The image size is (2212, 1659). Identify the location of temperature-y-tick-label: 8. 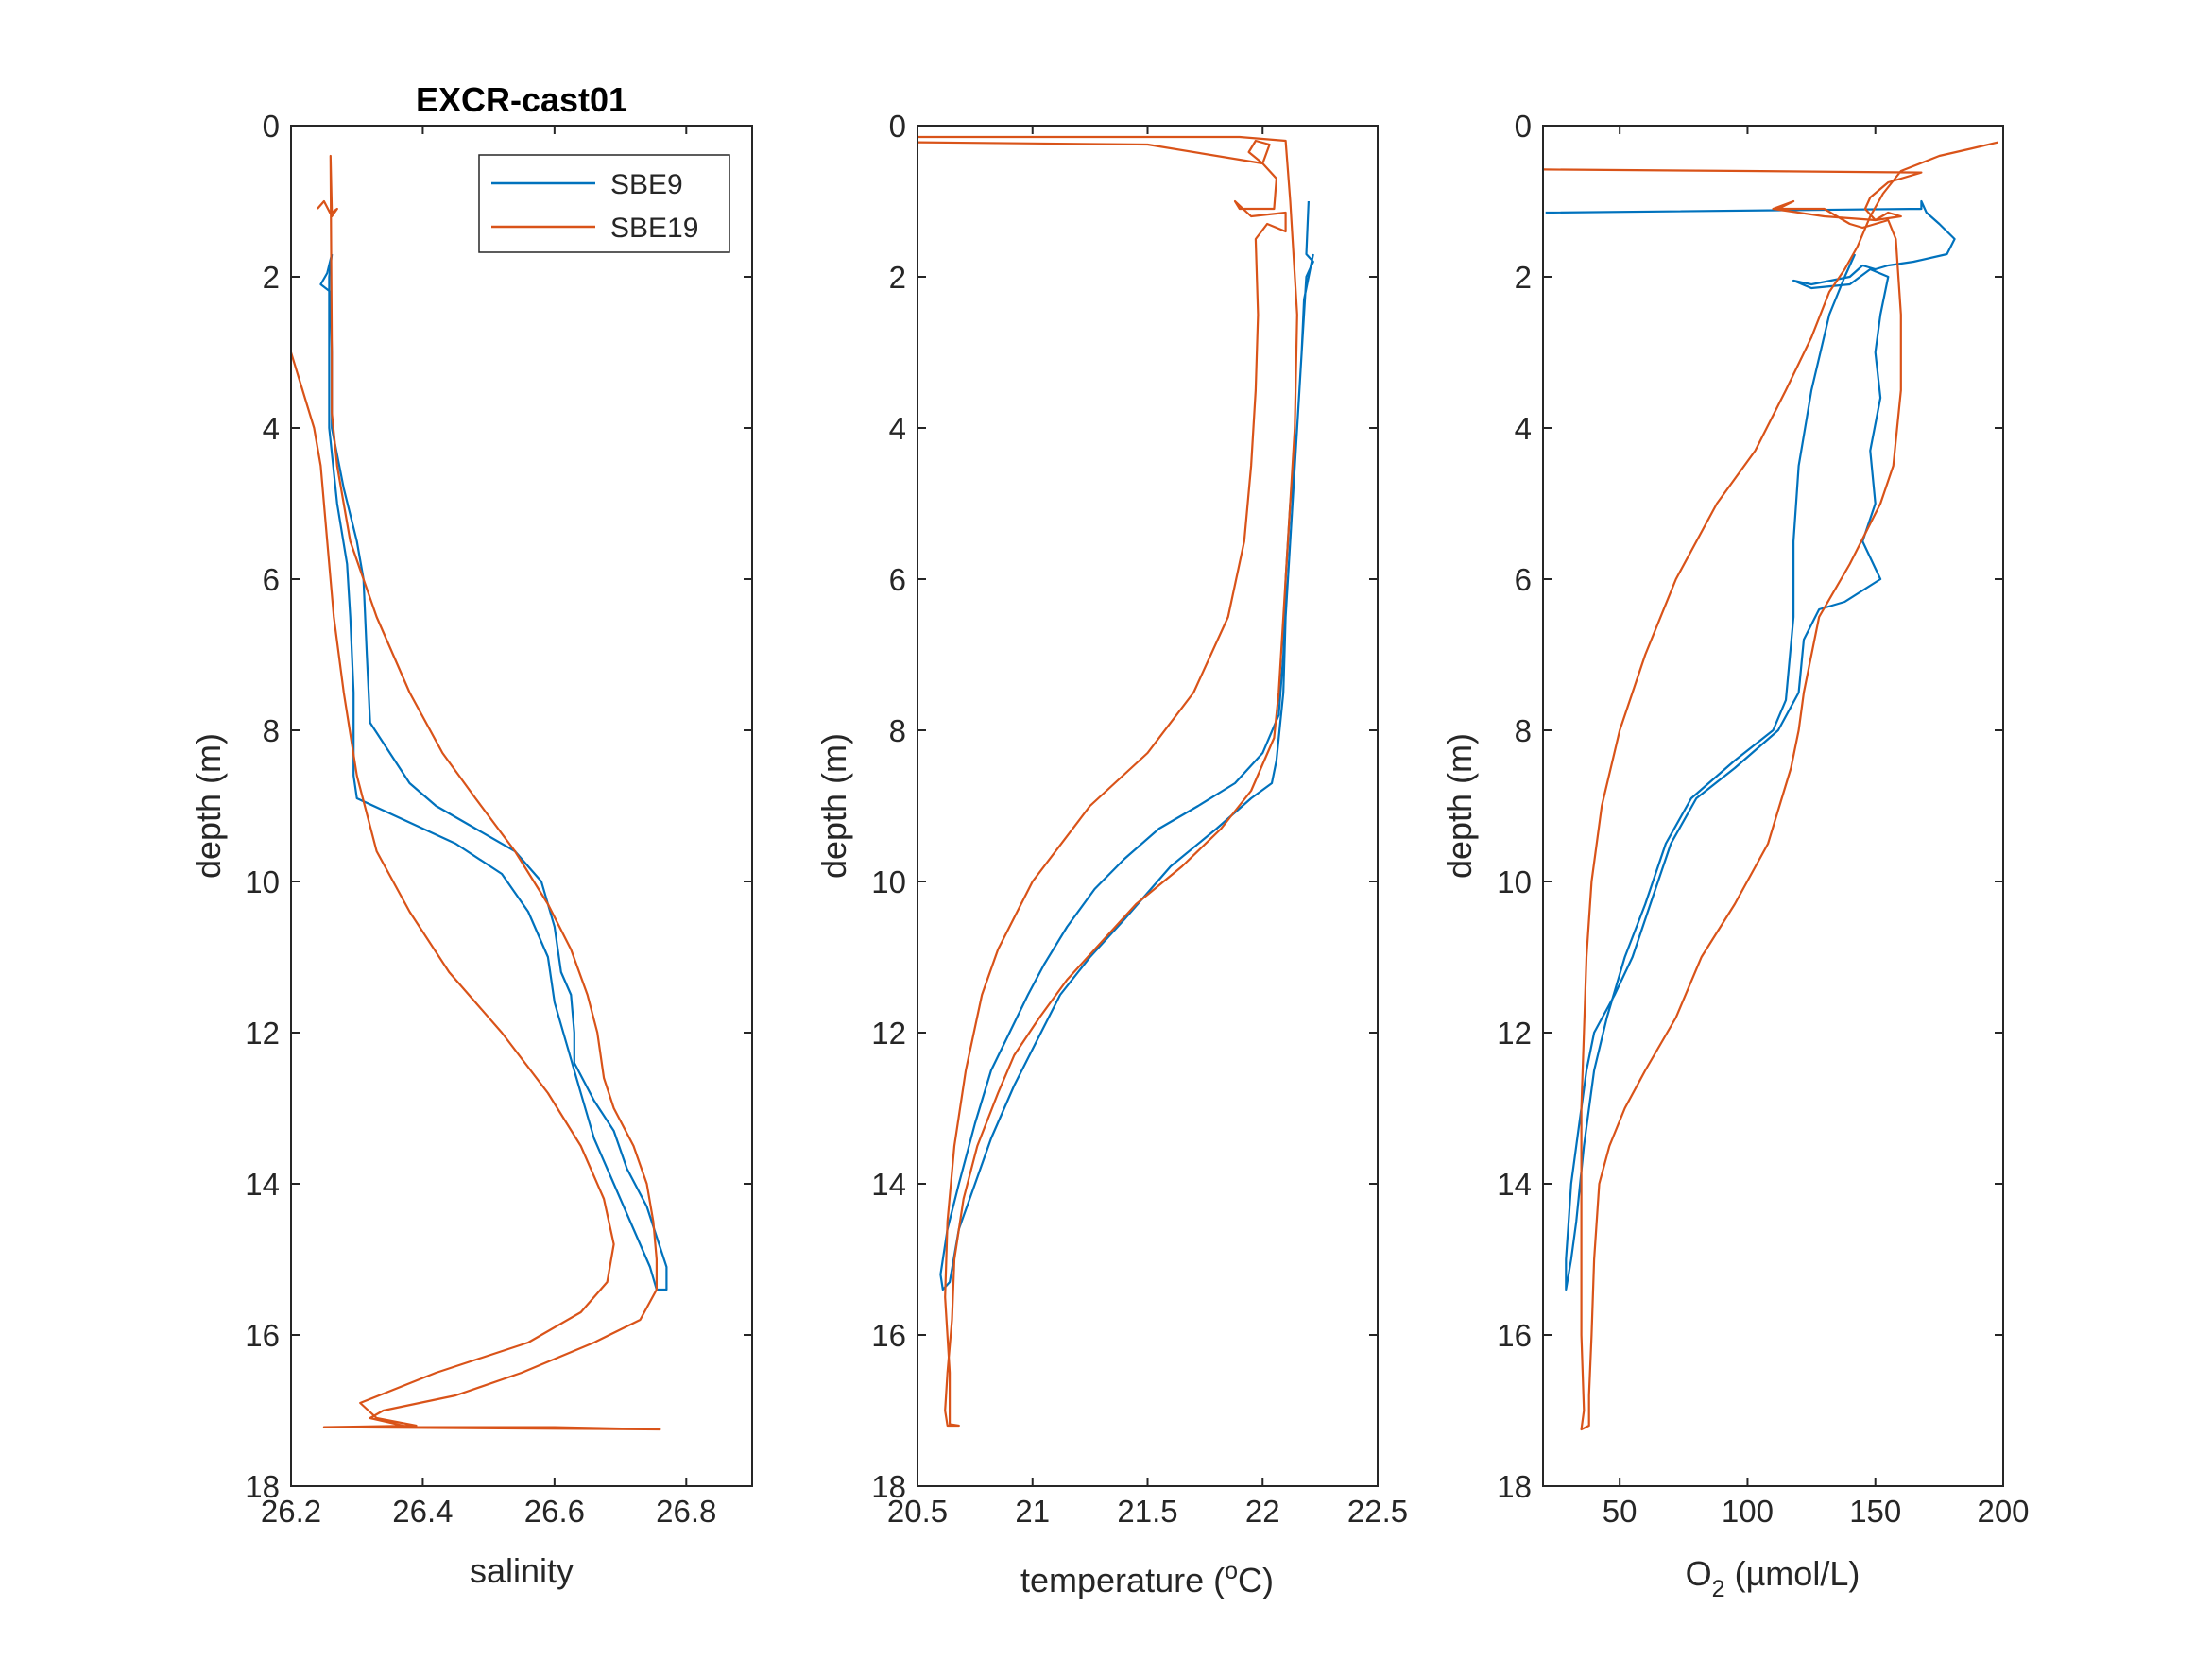
(897, 730).